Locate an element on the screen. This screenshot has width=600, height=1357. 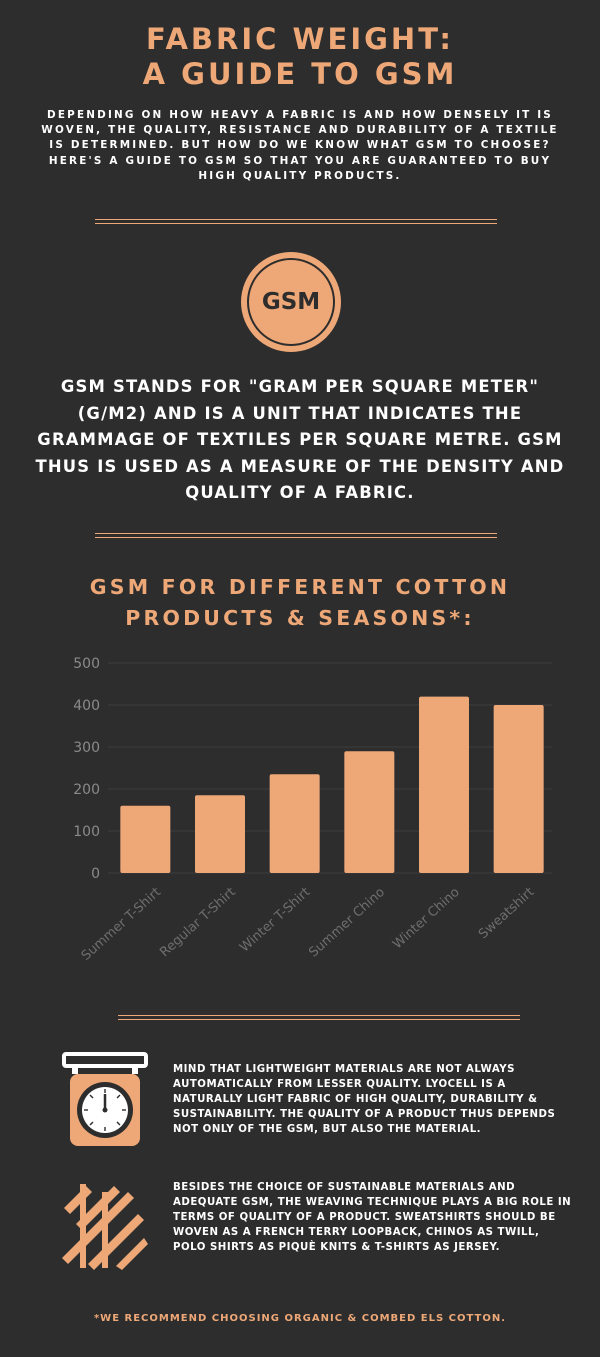
title-line-1: FABRIC WEIGHT: is located at coordinates (300, 39).